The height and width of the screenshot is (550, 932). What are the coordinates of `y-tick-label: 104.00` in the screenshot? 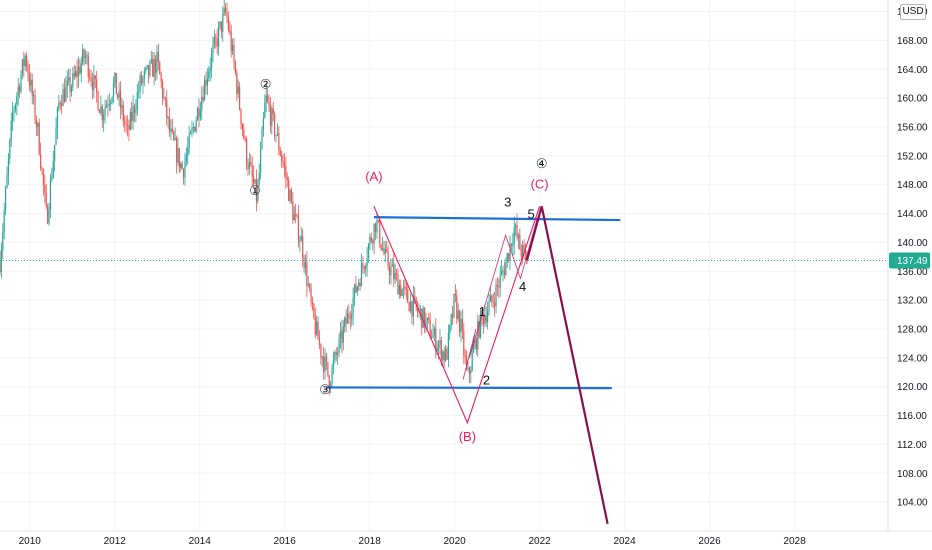 It's located at (912, 503).